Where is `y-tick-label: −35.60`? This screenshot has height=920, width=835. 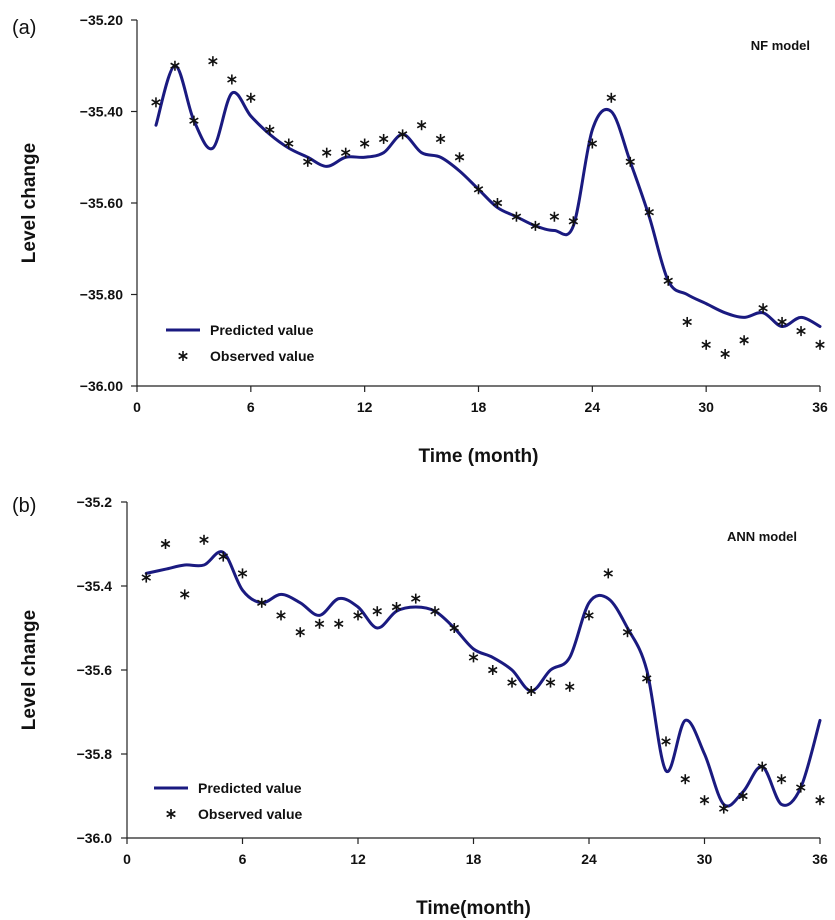 y-tick-label: −35.60 is located at coordinates (101, 203).